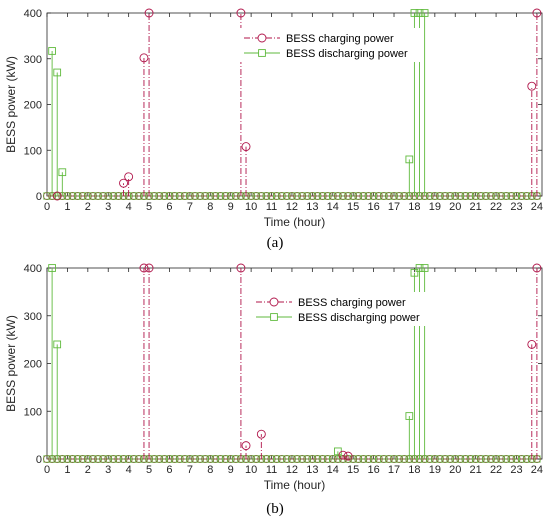 The height and width of the screenshot is (523, 550). What do you see at coordinates (455, 470) in the screenshot?
I see `x-tick-label: 20` at bounding box center [455, 470].